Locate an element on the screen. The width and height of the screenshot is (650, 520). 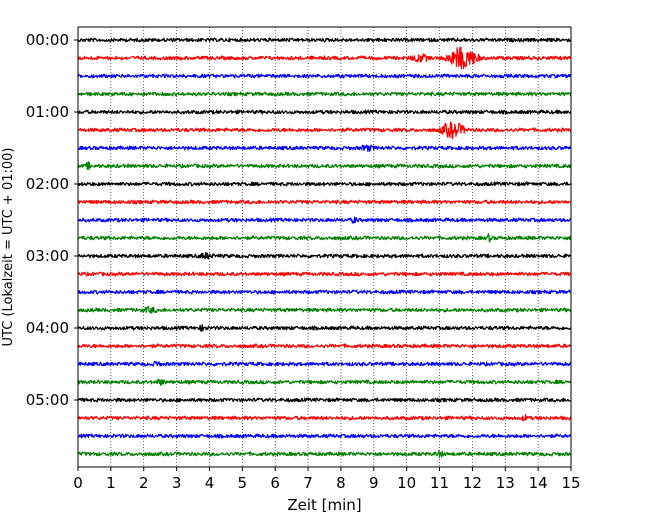
x-tick-label: 12 is located at coordinates (472, 483).